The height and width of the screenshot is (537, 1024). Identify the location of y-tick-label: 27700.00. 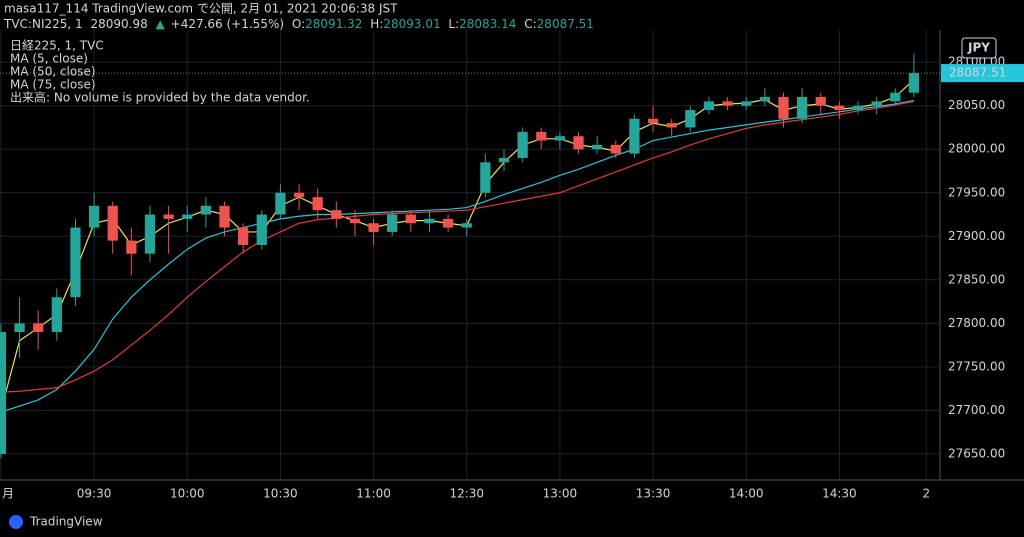
(976, 410).